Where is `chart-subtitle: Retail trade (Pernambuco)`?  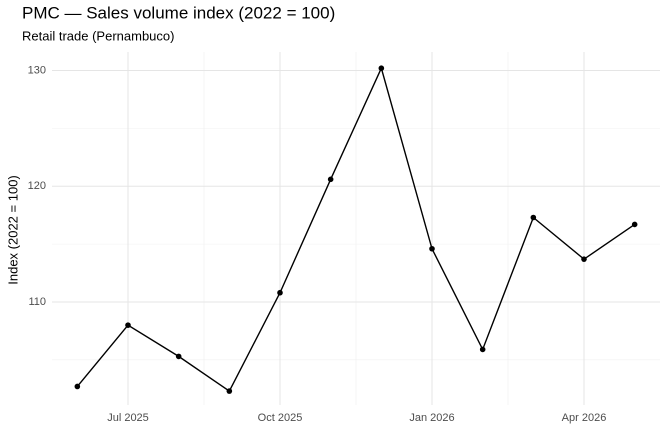 chart-subtitle: Retail trade (Pernambuco) is located at coordinates (98, 35).